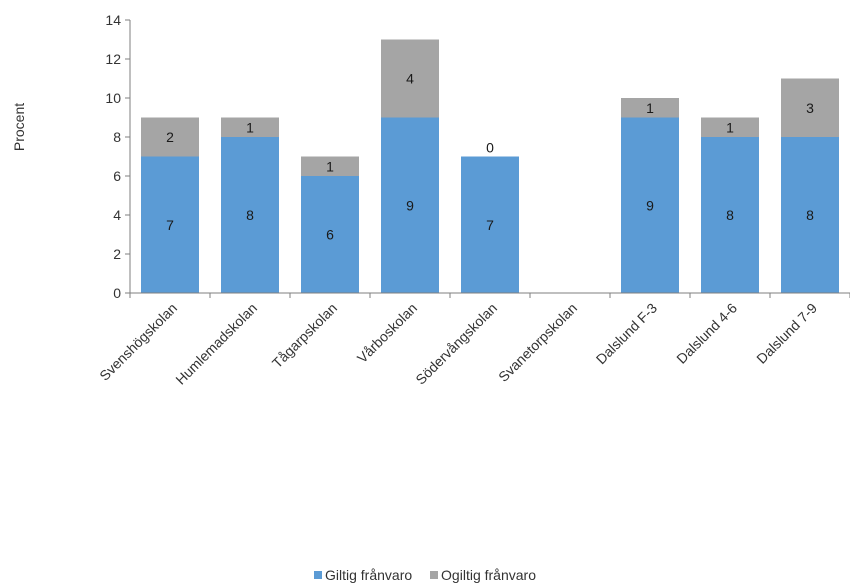 Image resolution: width=850 pixels, height=585 pixels. I want to click on y-tick-label-10: 10, so click(113, 98).